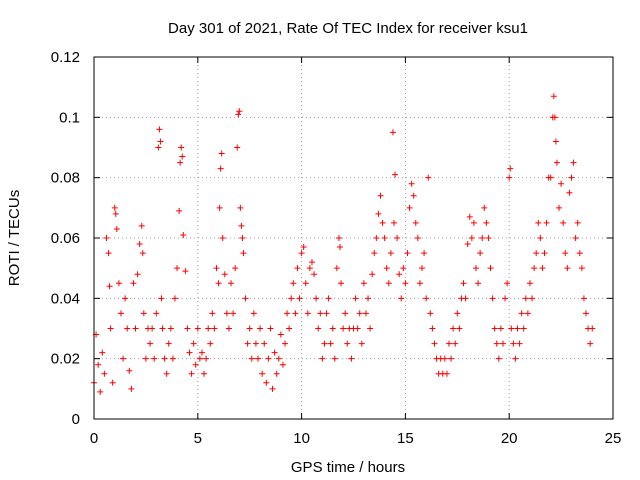 The width and height of the screenshot is (640, 480). Describe the element at coordinates (14, 238) in the screenshot. I see `y-axis-label: ROTI / TECUs` at that location.